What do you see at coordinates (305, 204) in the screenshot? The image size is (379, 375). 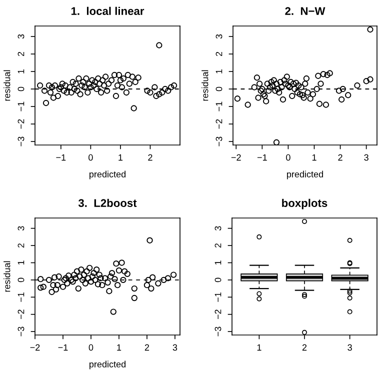 I see `chart-title: boxplots` at bounding box center [305, 204].